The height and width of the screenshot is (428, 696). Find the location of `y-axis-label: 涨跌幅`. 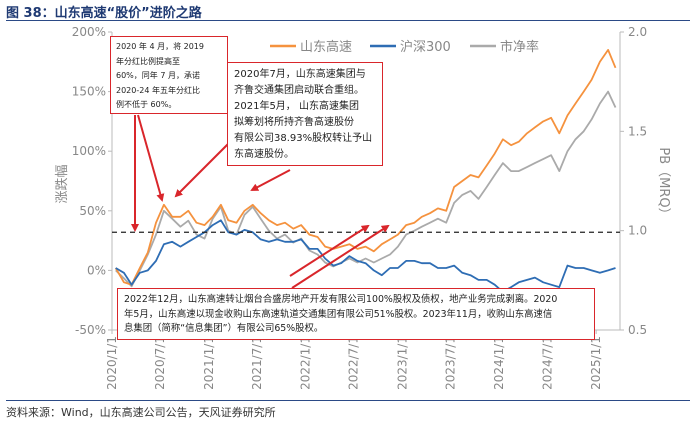

y-axis-label: 涨跌幅 is located at coordinates (62, 183).